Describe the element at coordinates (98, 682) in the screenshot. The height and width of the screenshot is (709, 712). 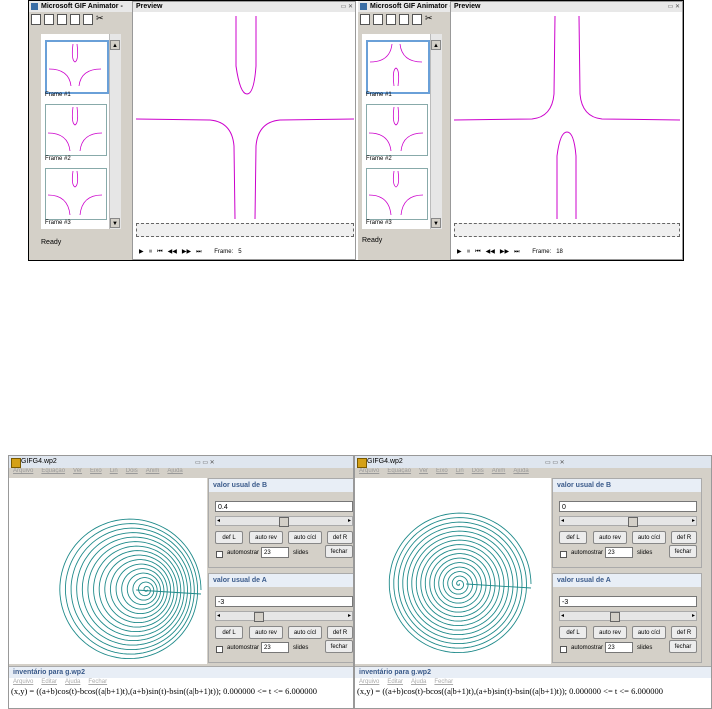
I see `menu-item: Fechar` at that location.